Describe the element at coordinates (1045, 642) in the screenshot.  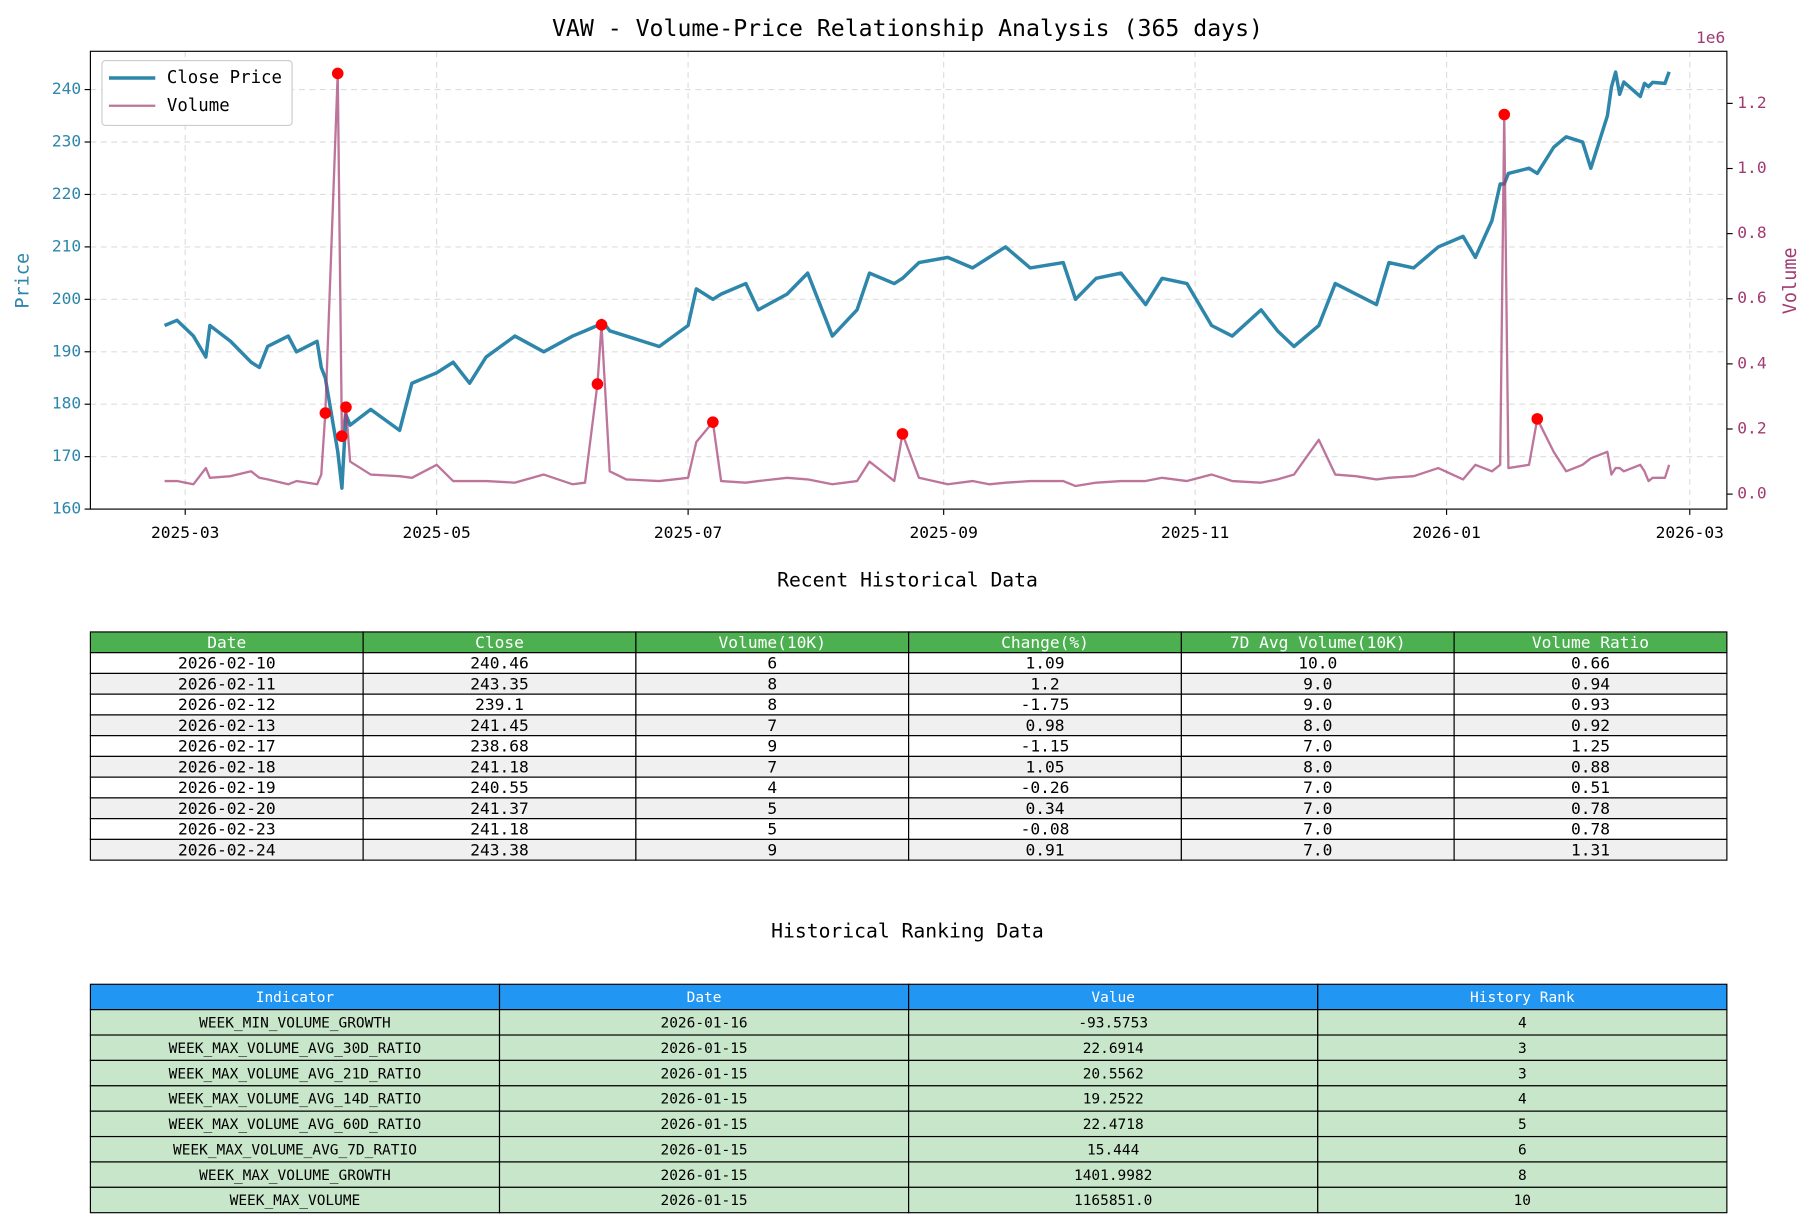
I see `header-text: Change(%)` at that location.